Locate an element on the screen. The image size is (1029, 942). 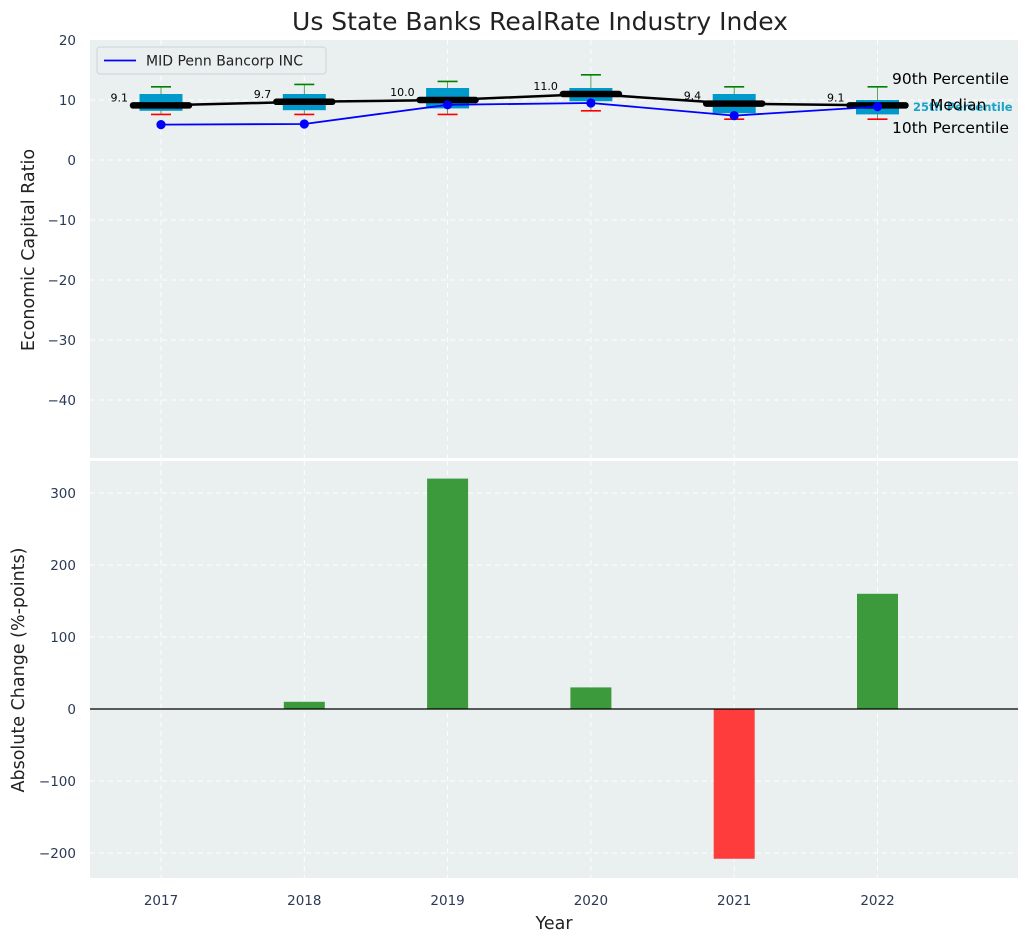
bottom-y-tick-label: 100 is located at coordinates (63, 638).